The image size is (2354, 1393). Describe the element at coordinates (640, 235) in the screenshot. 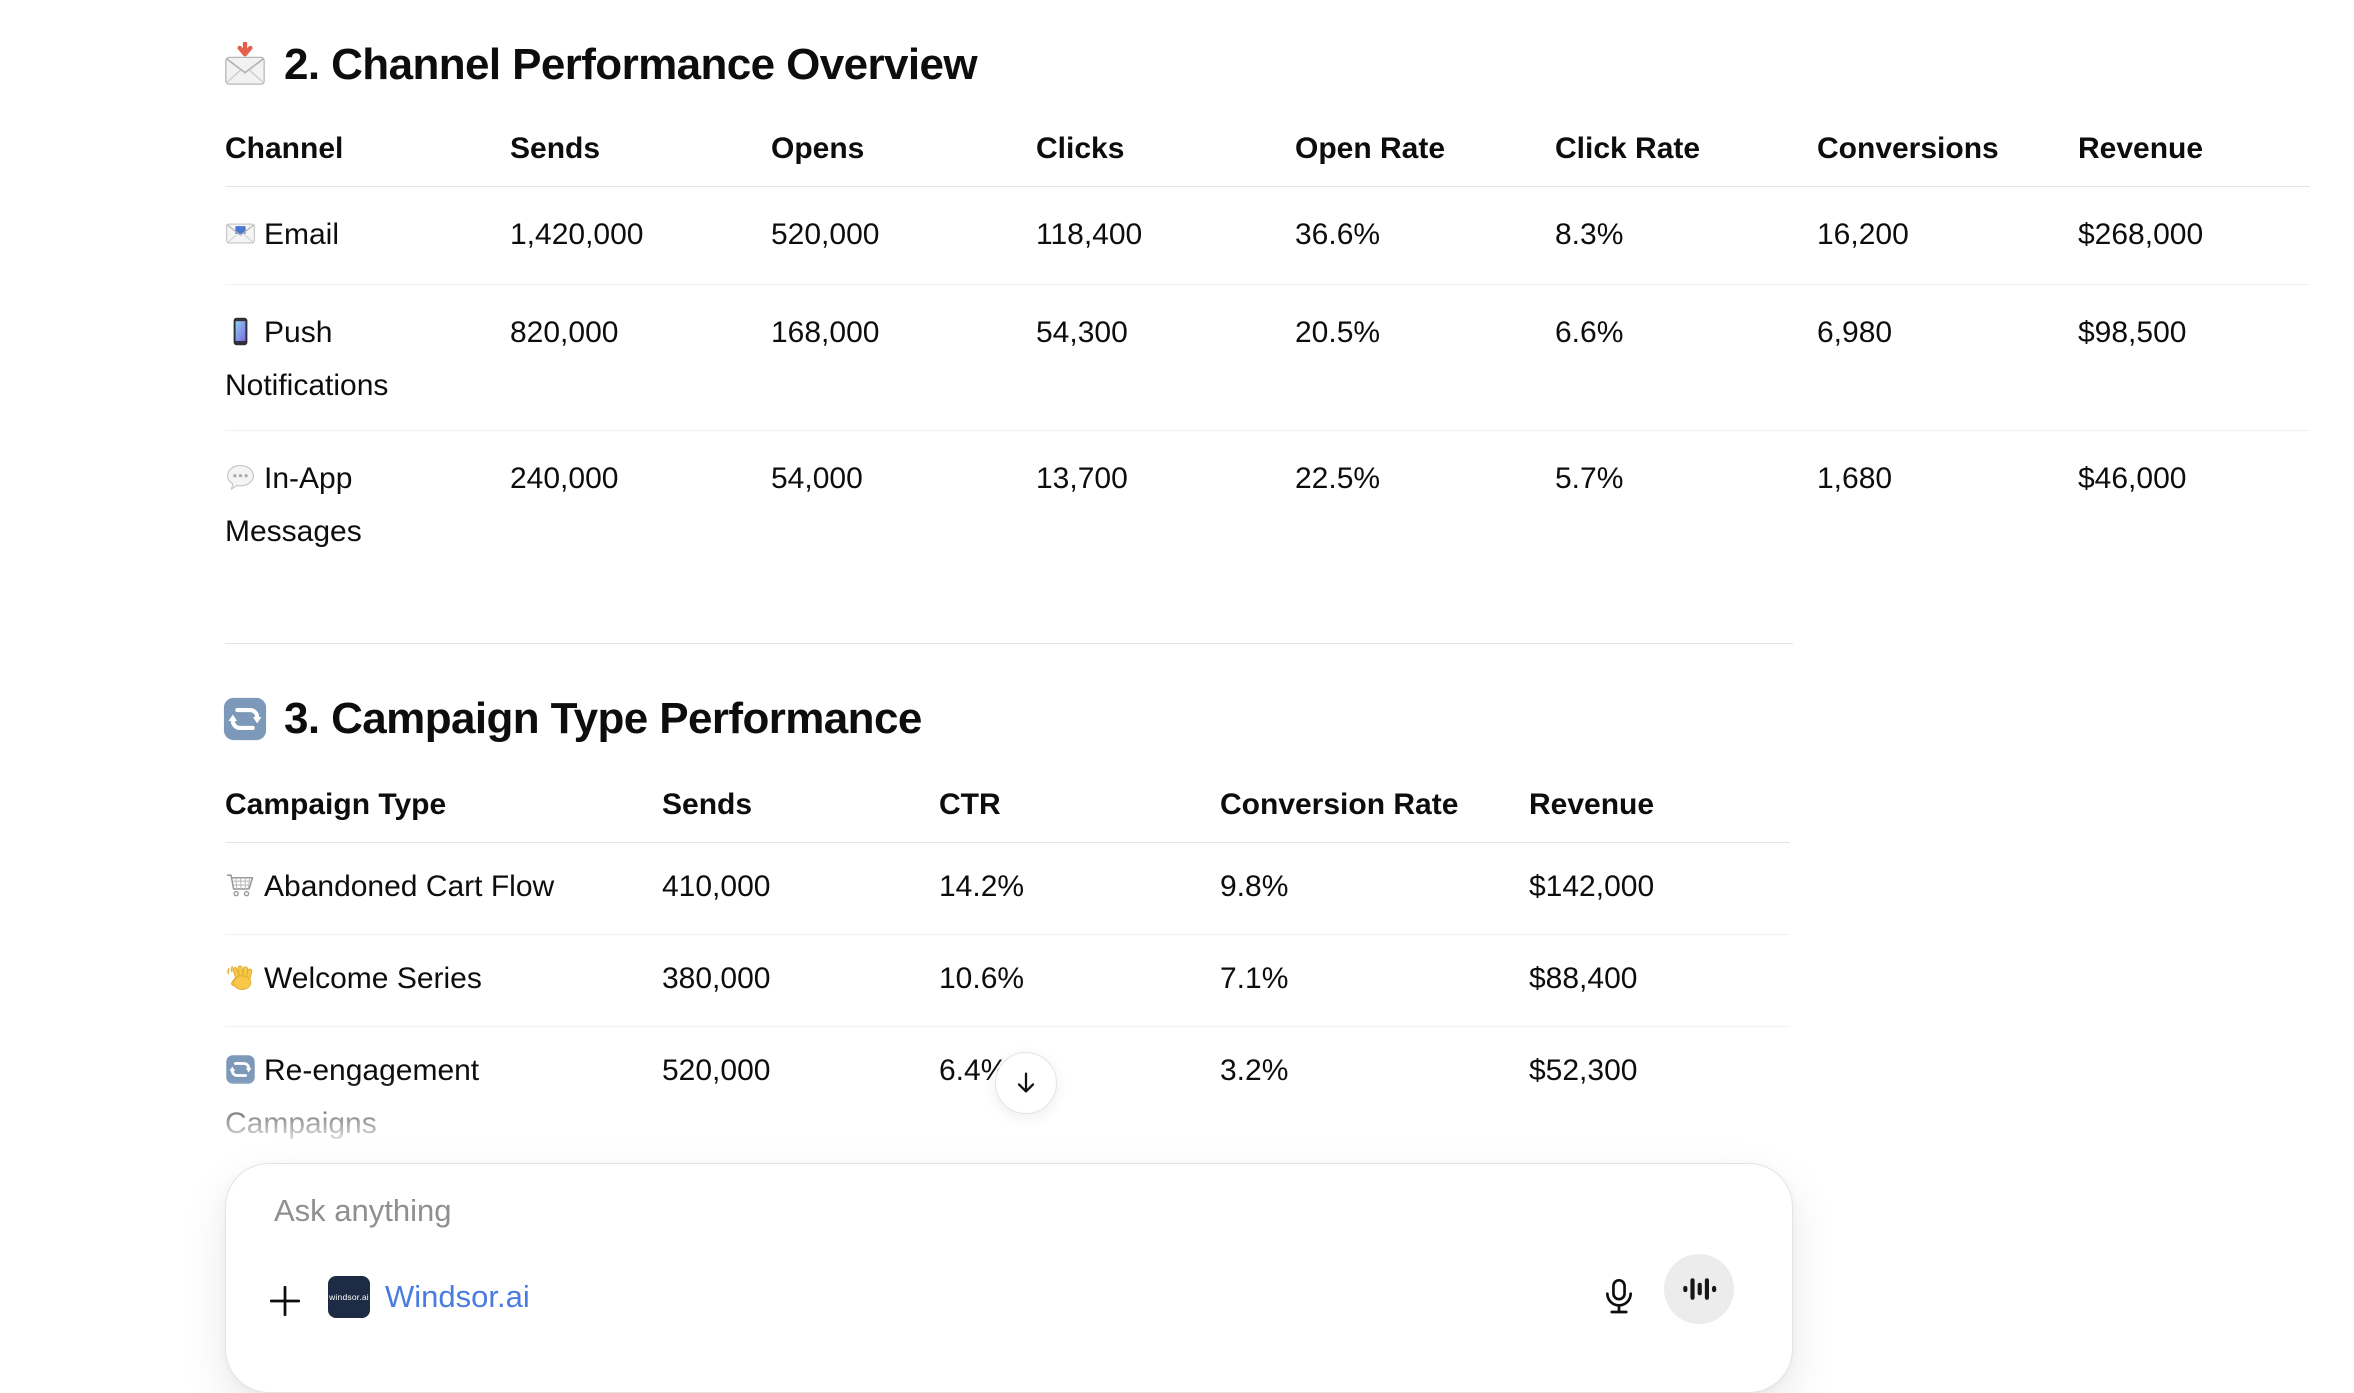

I see `table-cell: 1,420,000` at that location.